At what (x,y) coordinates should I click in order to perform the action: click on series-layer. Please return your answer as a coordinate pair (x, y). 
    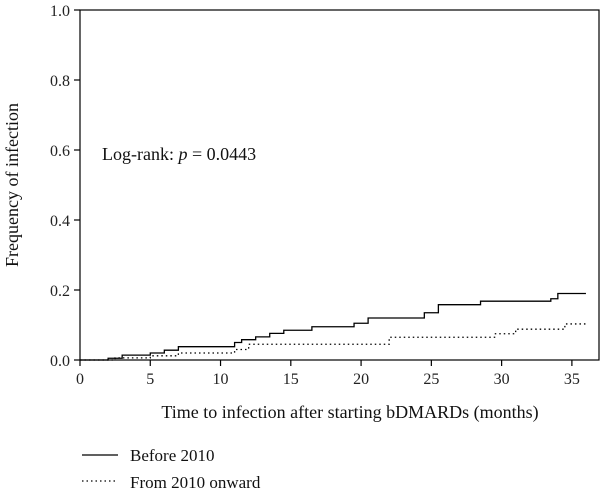
    Looking at the image, I should click on (333, 326).